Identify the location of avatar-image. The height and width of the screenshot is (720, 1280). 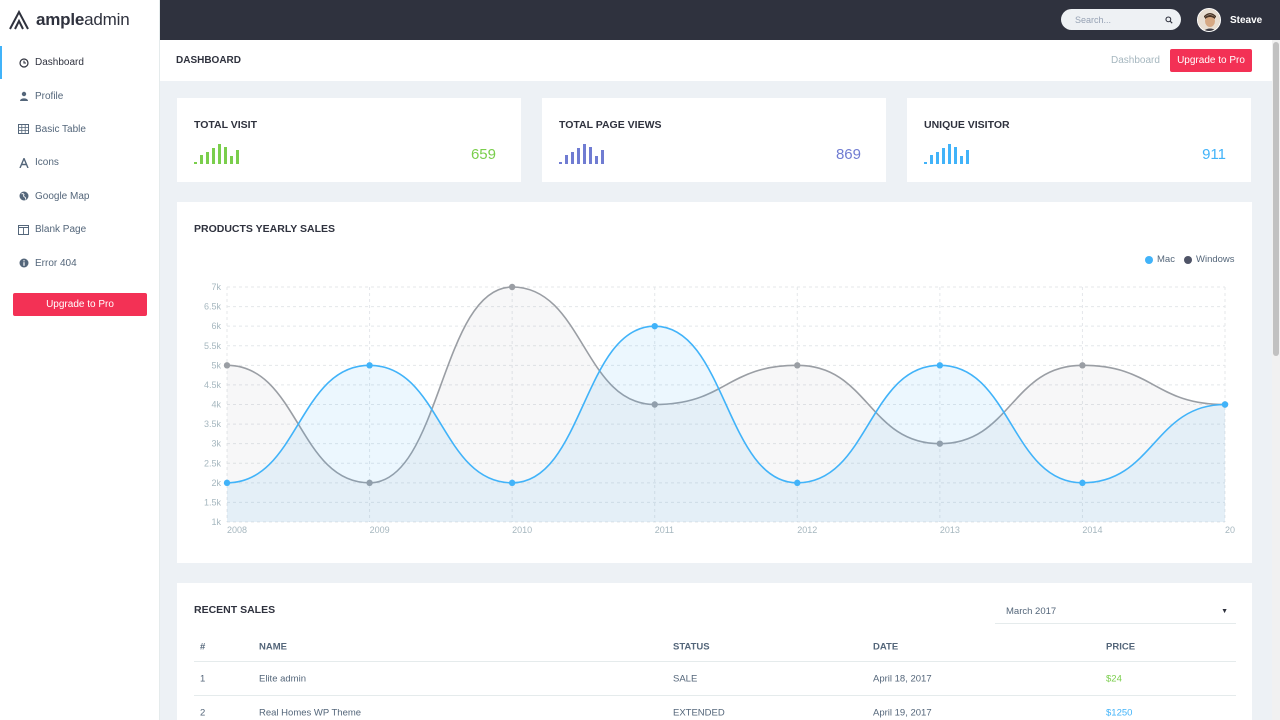
(1209, 20).